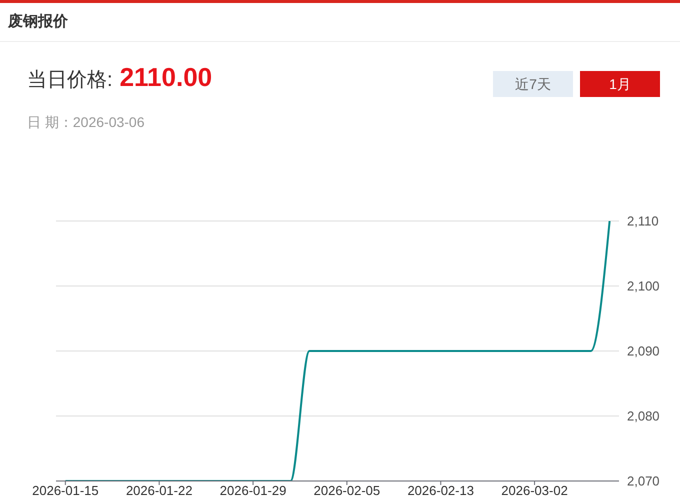 This screenshot has width=680, height=502. I want to click on text: 2110.00, so click(166, 77).